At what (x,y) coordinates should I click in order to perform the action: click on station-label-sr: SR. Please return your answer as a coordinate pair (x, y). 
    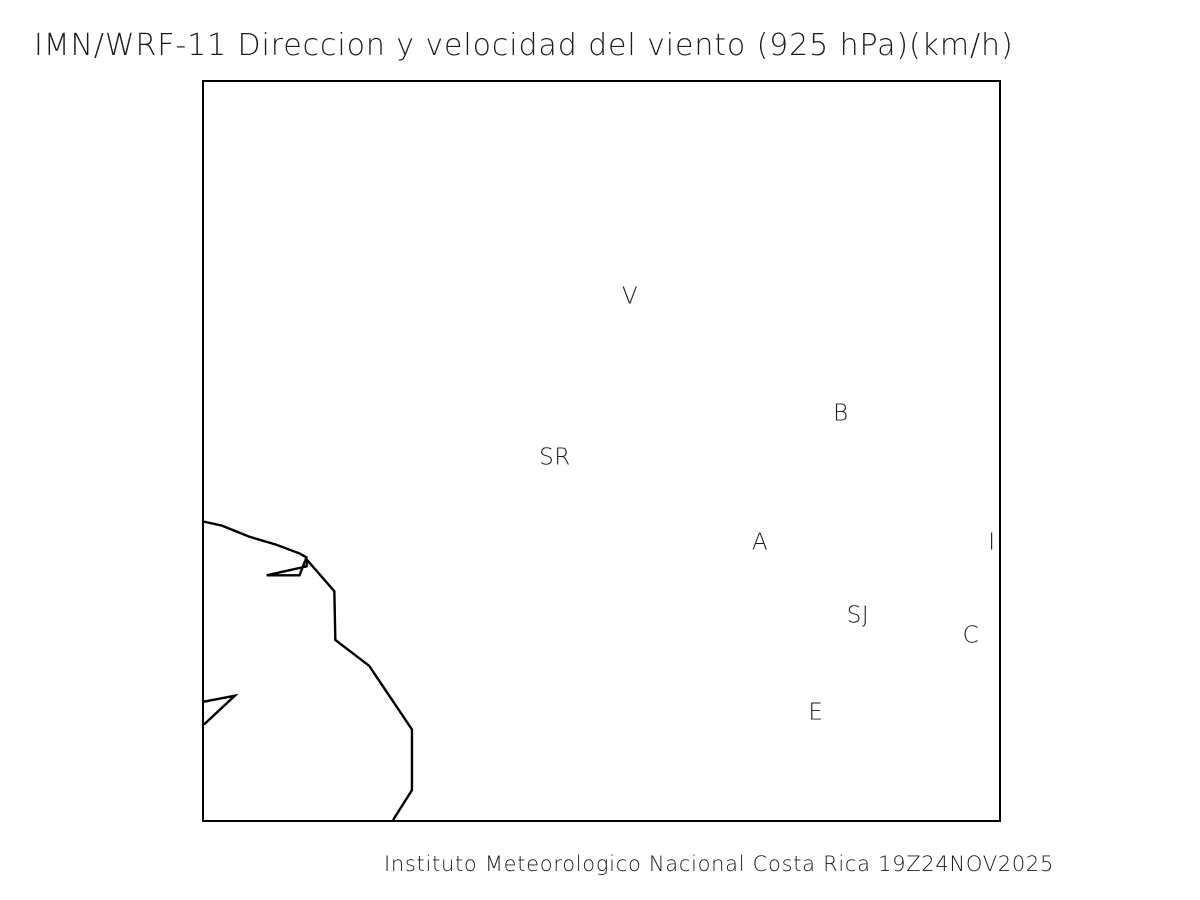
    Looking at the image, I should click on (555, 457).